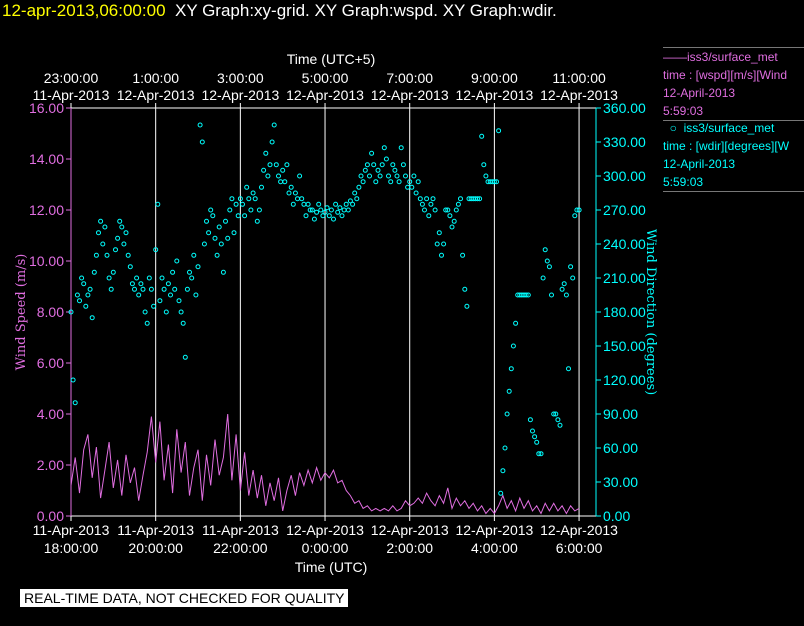 The height and width of the screenshot is (626, 804). I want to click on legend-wdir-name: iss3/surface_met, so click(729, 128).